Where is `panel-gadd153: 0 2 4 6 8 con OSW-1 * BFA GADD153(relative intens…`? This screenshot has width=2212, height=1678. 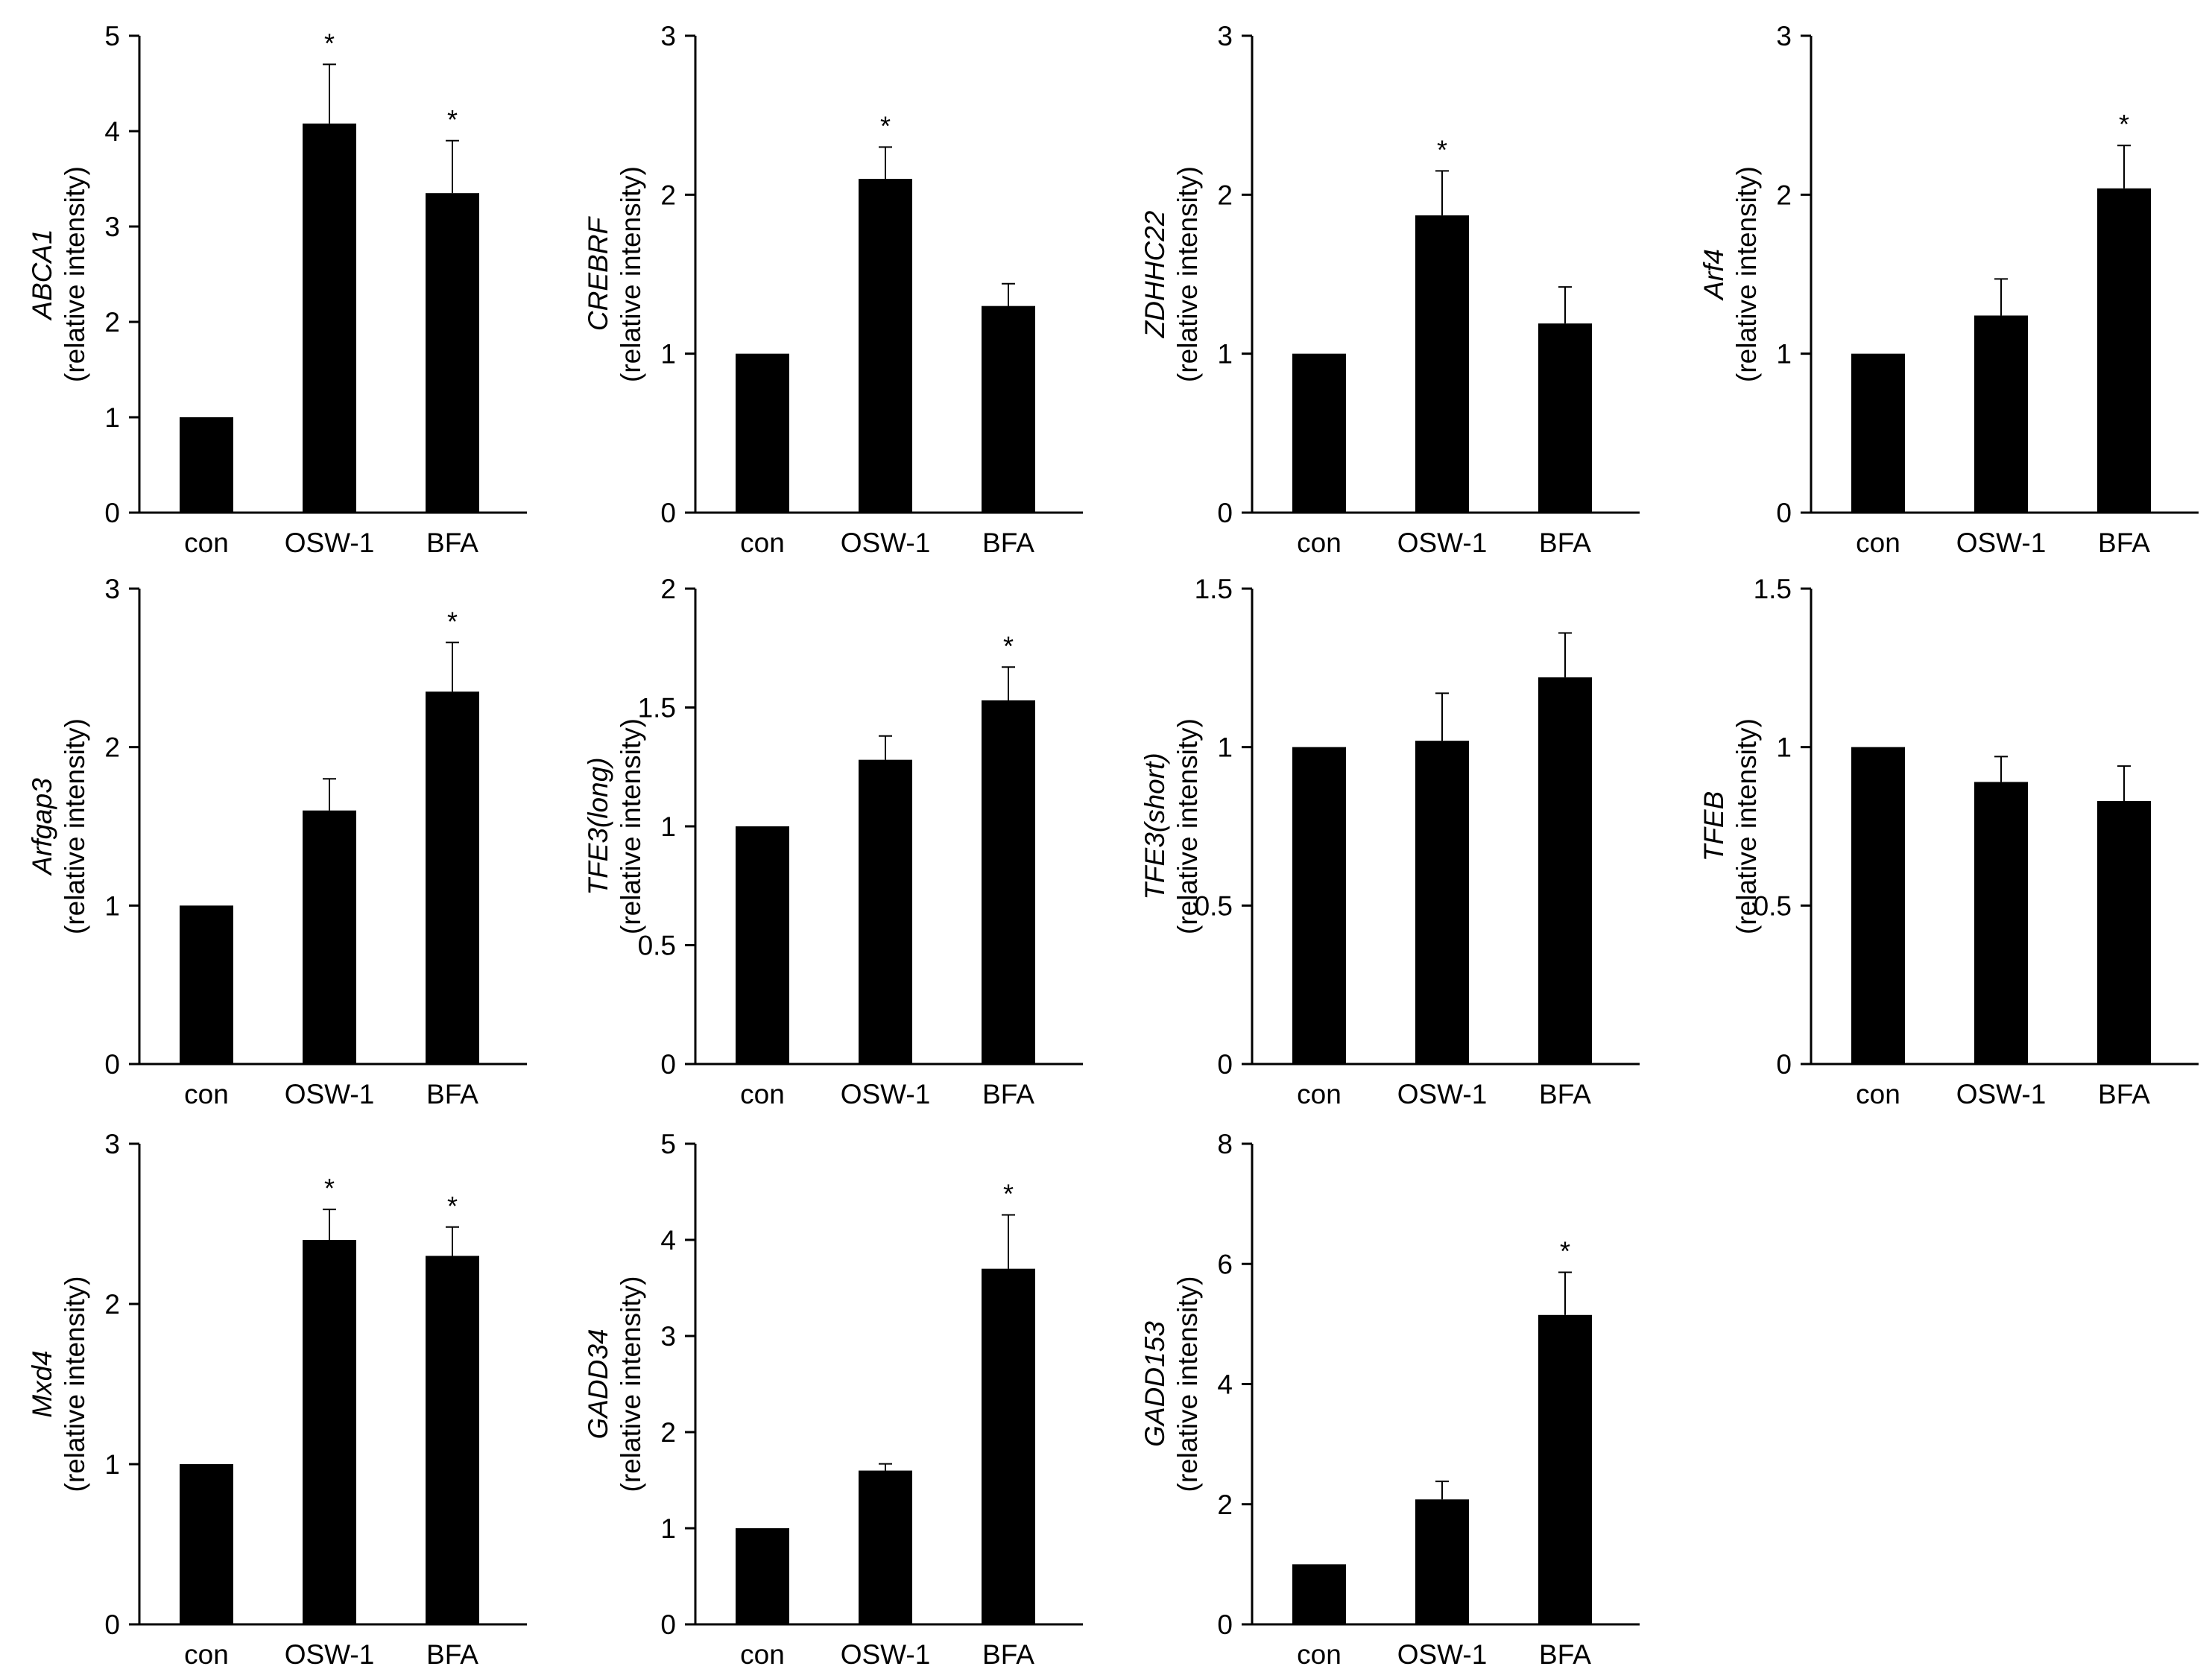
panel-gadd153: 0 2 4 6 8 con OSW-1 * BFA GADD153(relative intens… is located at coordinates (1390, 1399).